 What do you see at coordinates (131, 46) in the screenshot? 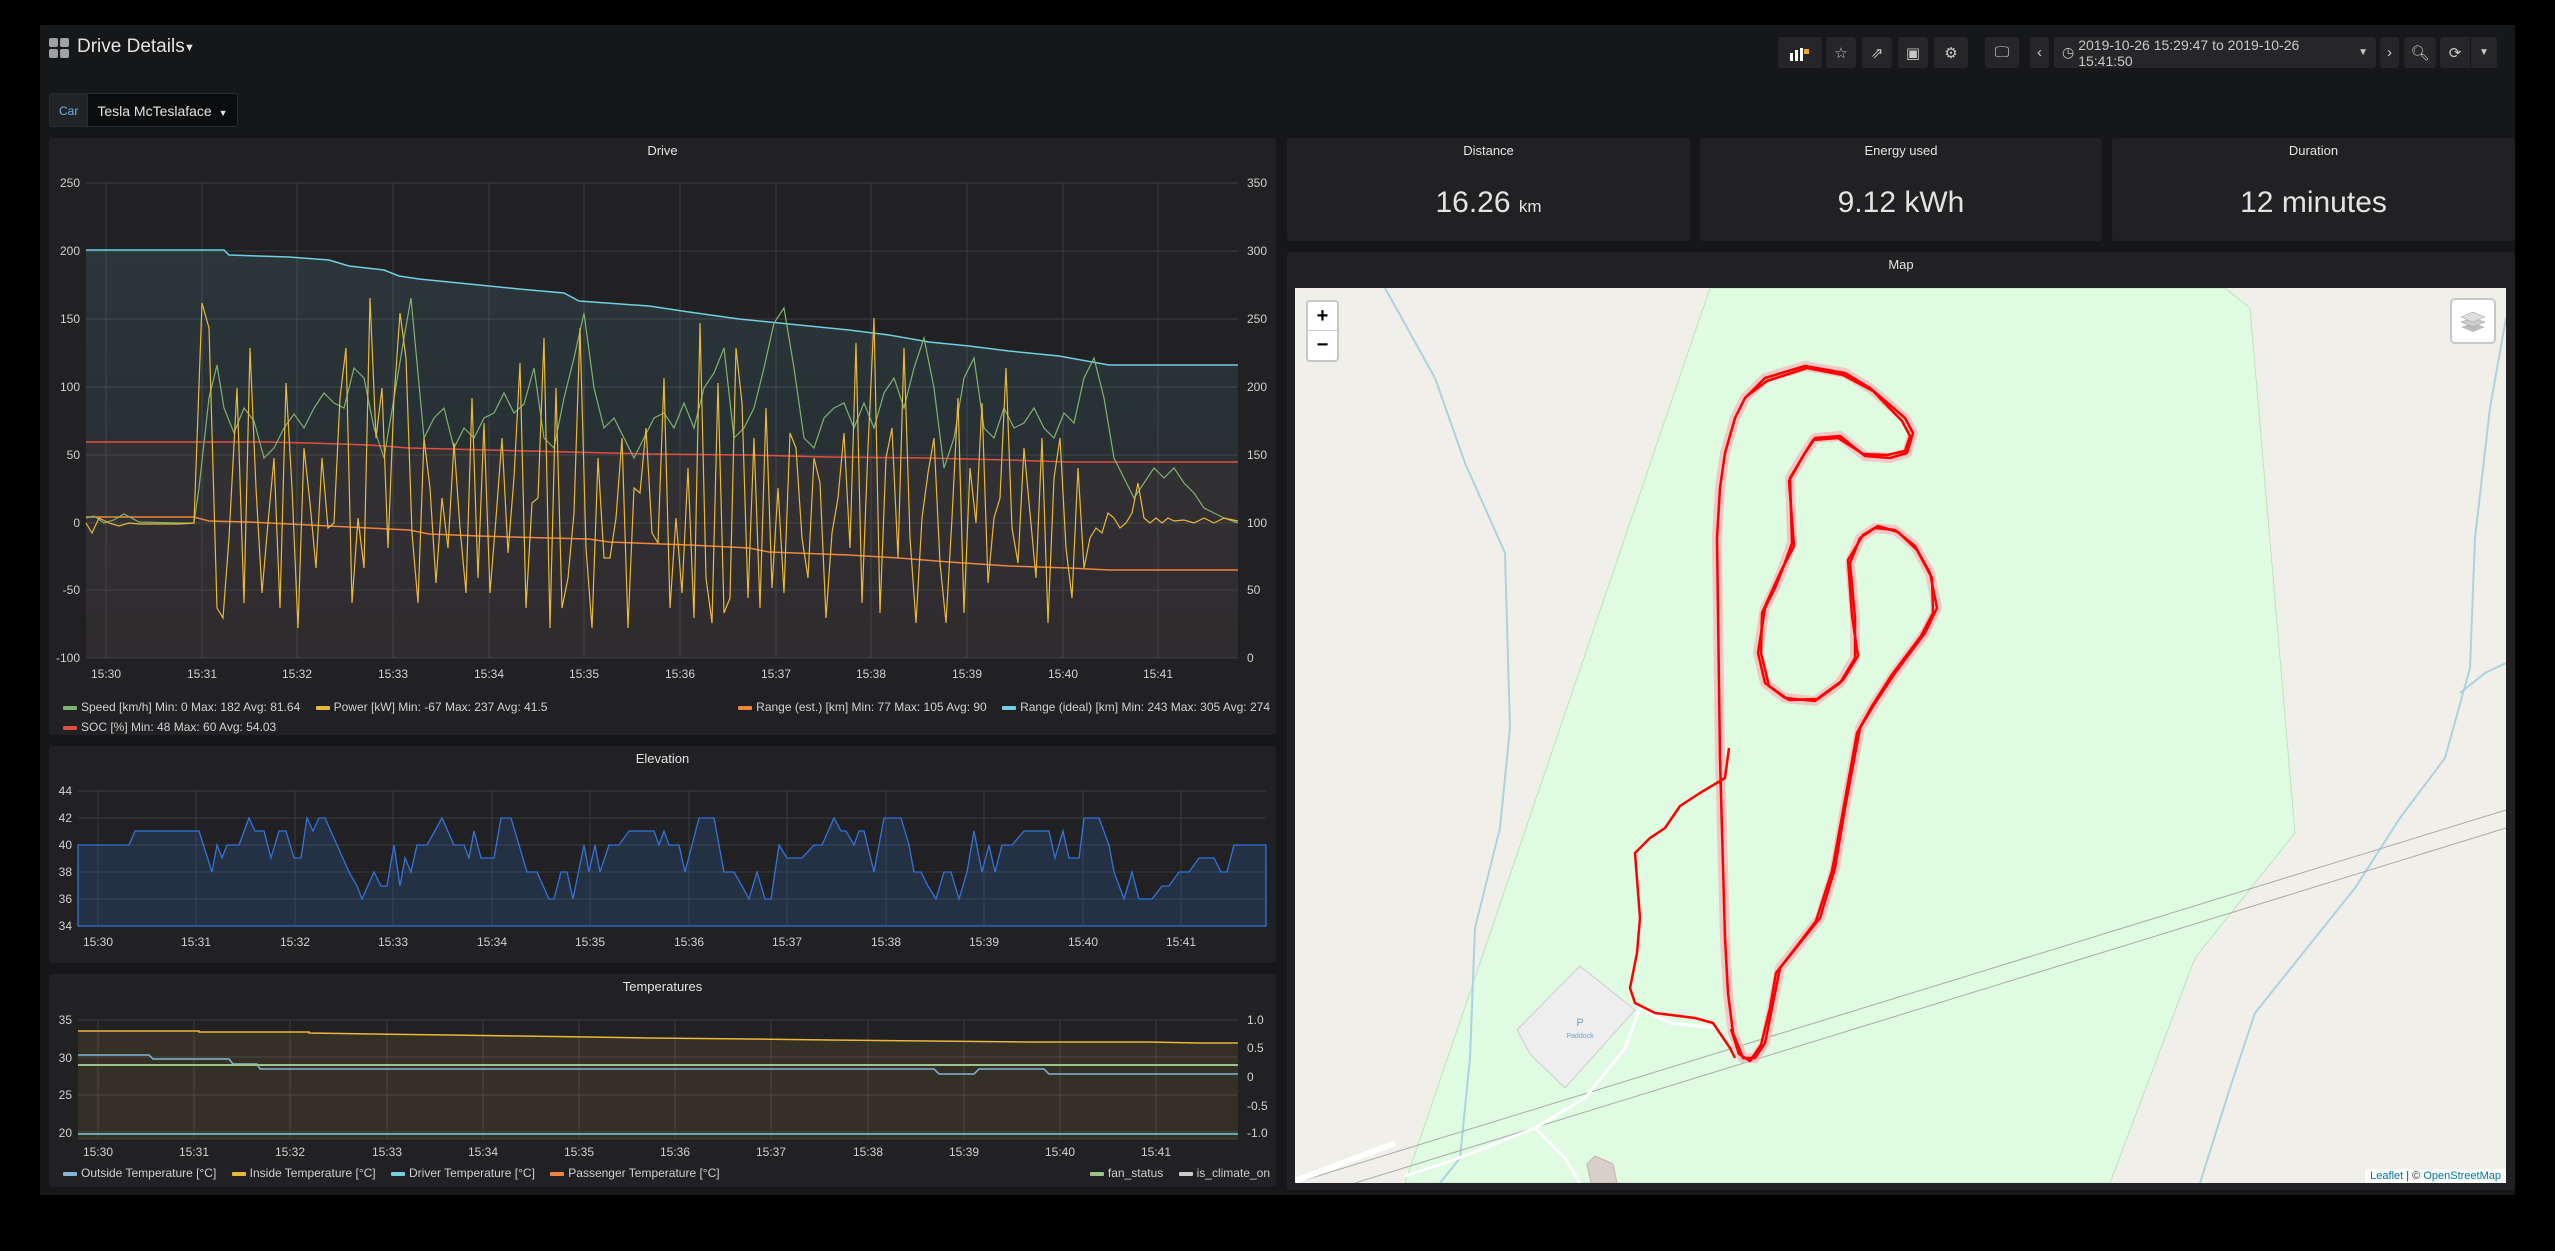
I see `dashboard-title: Drive Details` at bounding box center [131, 46].